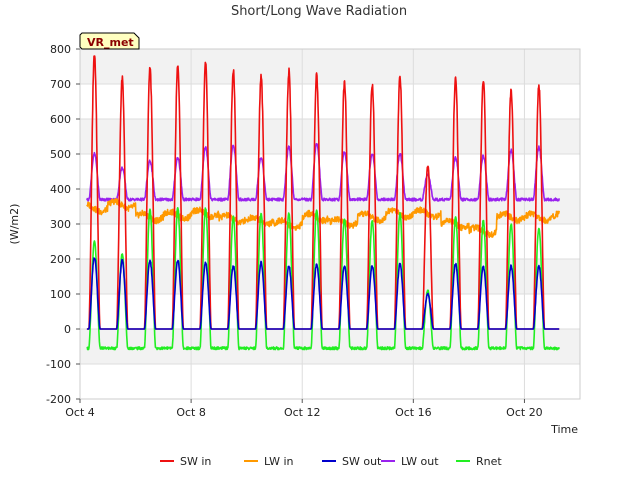 The width and height of the screenshot is (640, 480). What do you see at coordinates (279, 461) in the screenshot?
I see `legend-label-lw-in: LW in` at bounding box center [279, 461].